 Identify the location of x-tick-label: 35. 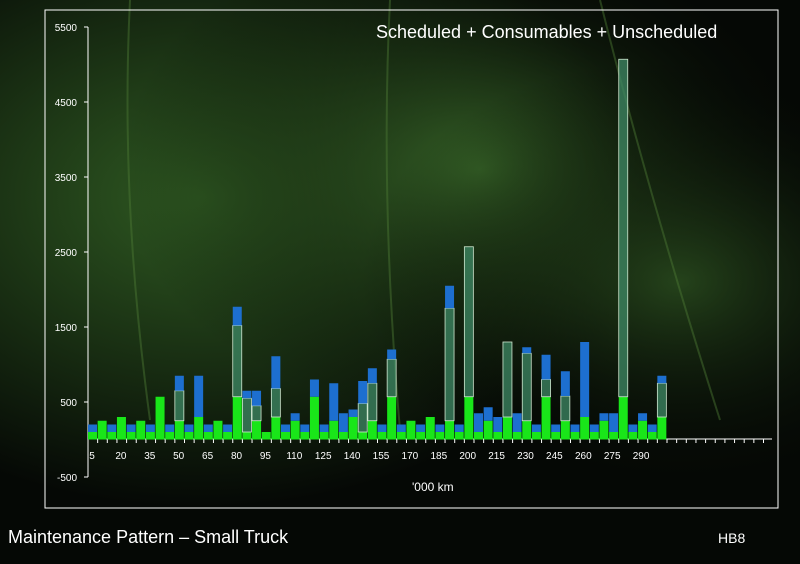
(150, 456).